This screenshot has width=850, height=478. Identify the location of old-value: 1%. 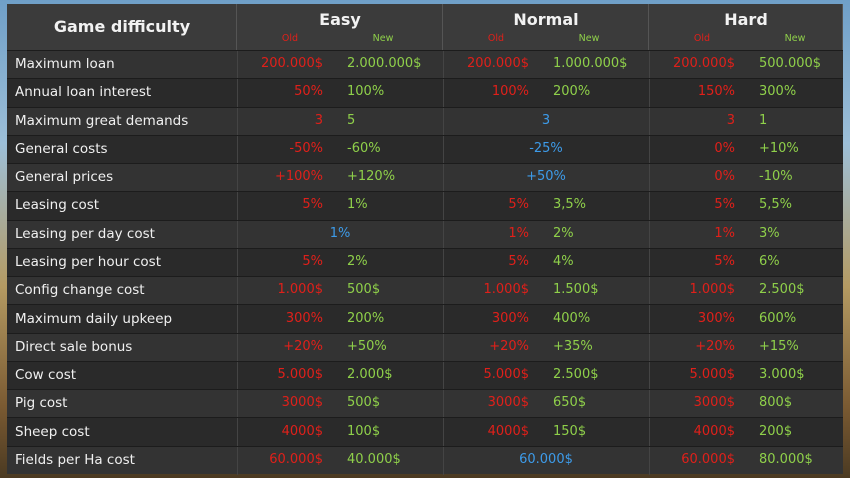
(724, 233).